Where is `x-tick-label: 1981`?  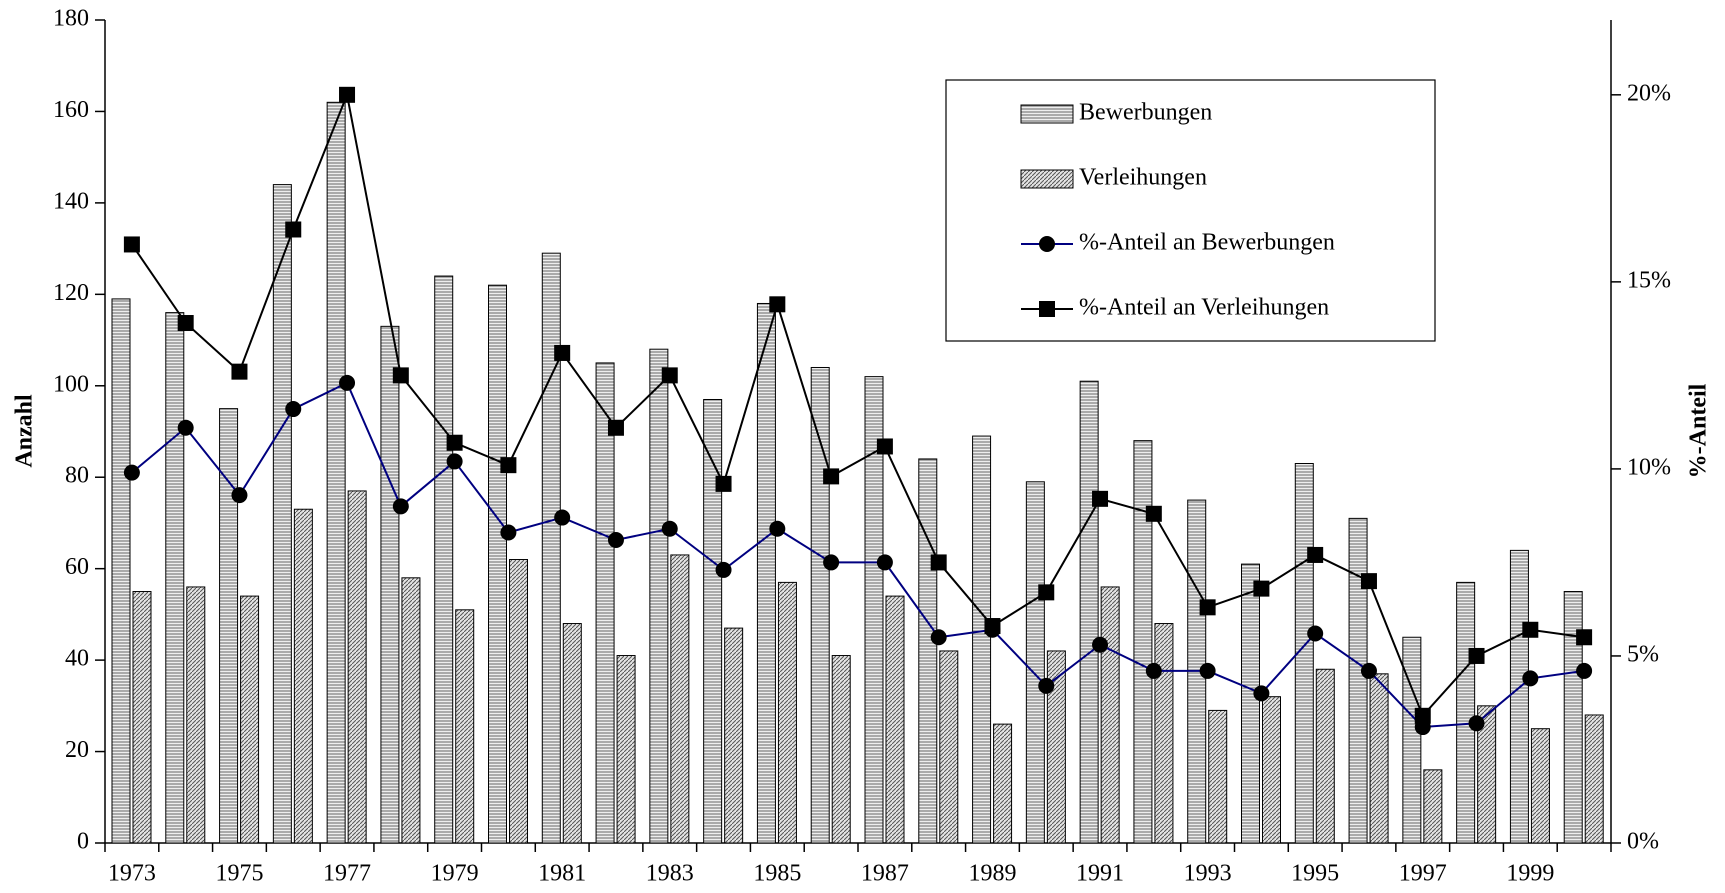 x-tick-label: 1981 is located at coordinates (562, 874).